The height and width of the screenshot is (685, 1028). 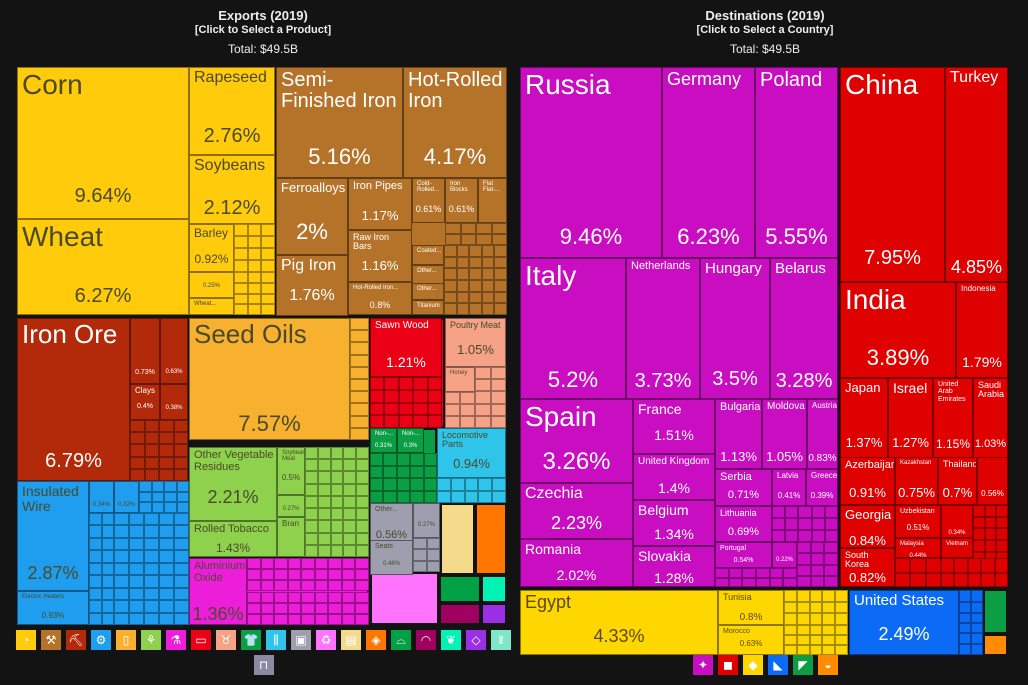 I want to click on destination-item: Thailand 0.7%, so click(x=957, y=481).